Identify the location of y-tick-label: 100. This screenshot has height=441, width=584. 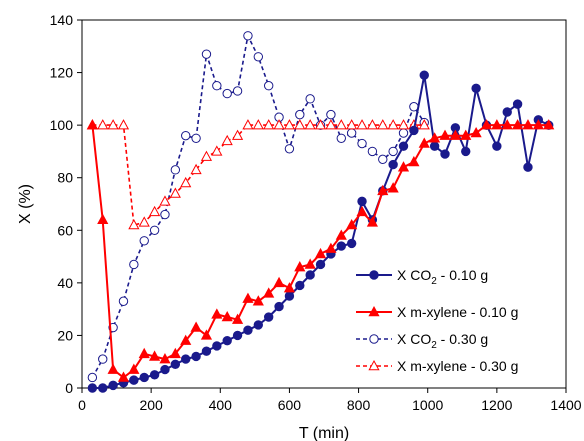
(62, 125).